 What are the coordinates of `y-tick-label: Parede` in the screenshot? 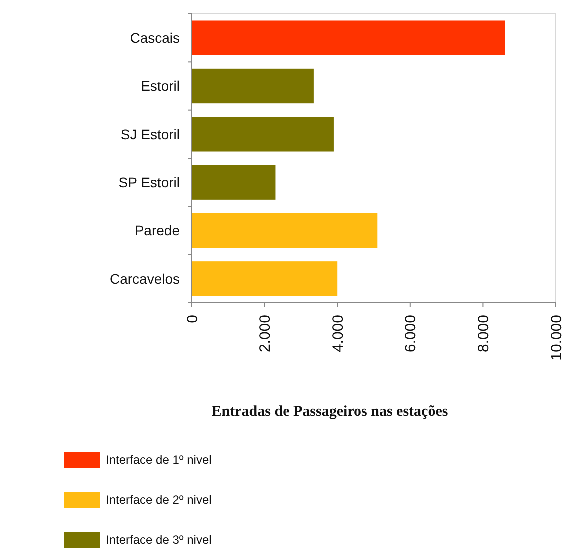 It's located at (157, 230).